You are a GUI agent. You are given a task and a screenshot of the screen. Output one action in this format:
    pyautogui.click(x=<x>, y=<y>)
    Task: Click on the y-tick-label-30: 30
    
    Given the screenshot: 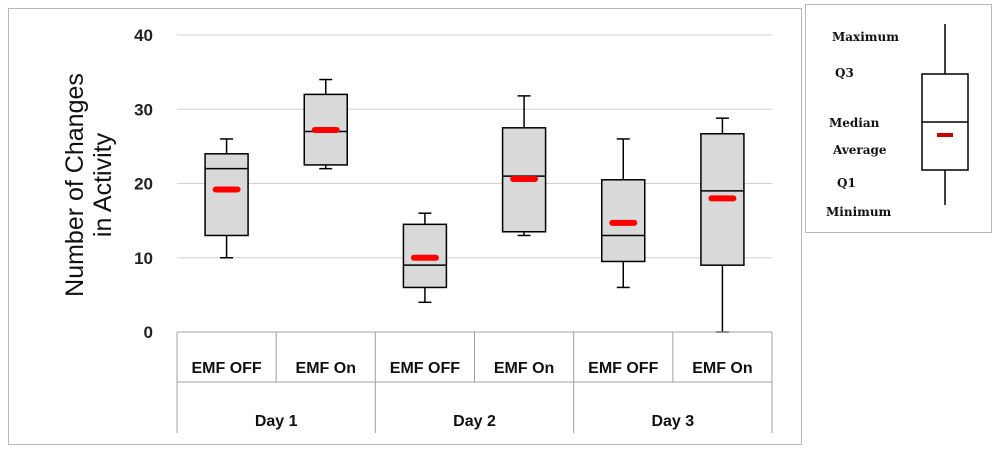 What is the action you would take?
    pyautogui.click(x=143, y=109)
    